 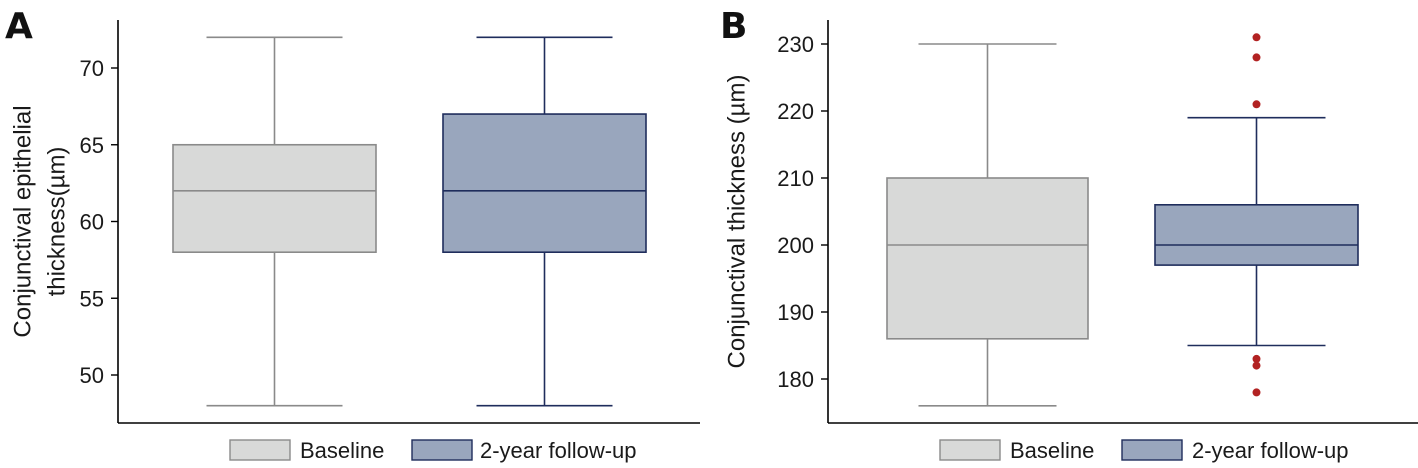 I want to click on y-tick-label: 220, so click(x=795, y=111).